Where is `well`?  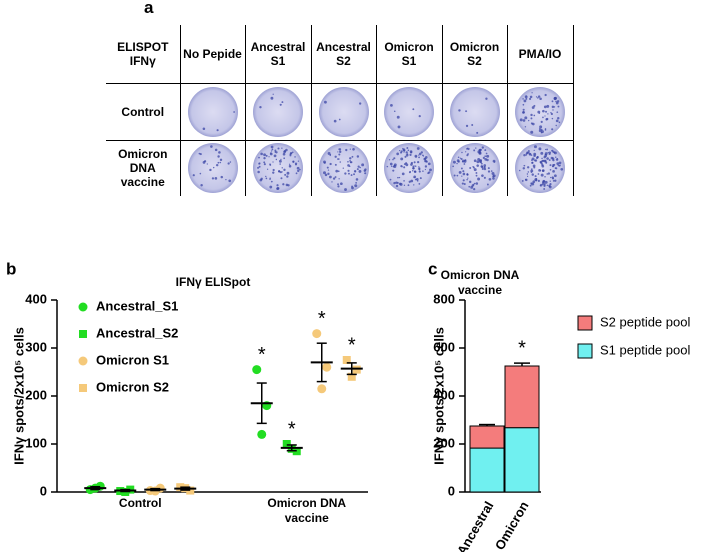 well is located at coordinates (343, 168).